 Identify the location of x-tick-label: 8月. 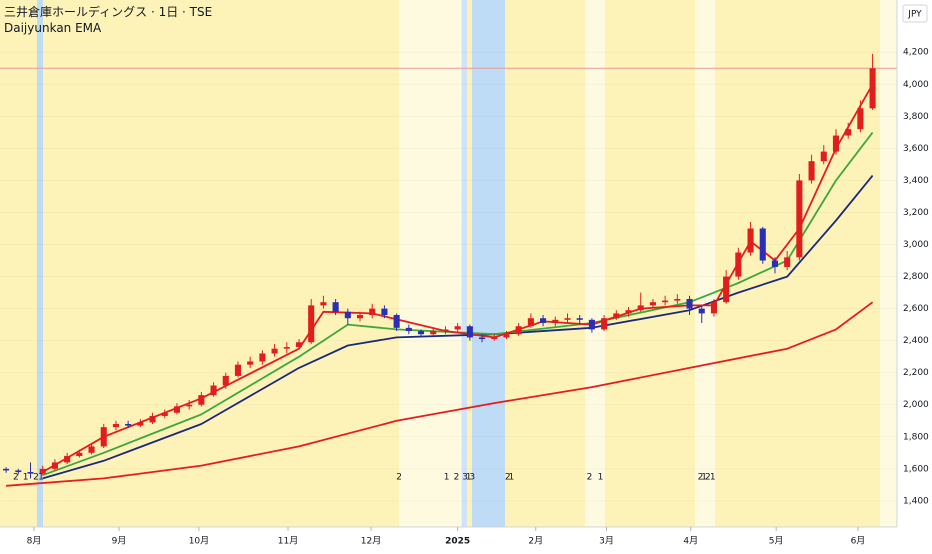
(34, 541).